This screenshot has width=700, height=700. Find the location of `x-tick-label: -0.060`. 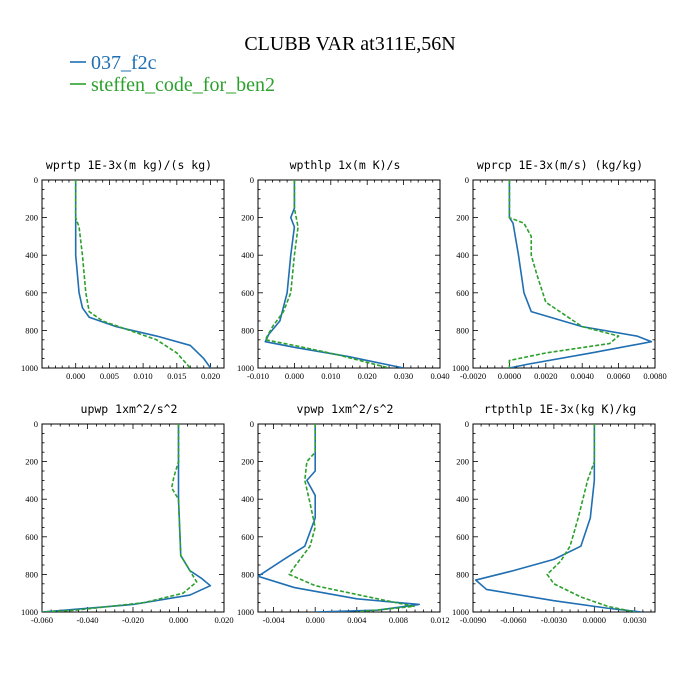

x-tick-label: -0.060 is located at coordinates (42, 620).